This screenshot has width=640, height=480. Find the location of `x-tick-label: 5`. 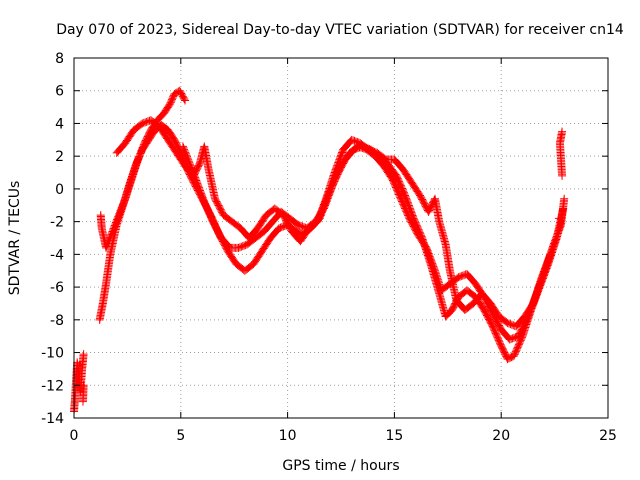

x-tick-label: 5 is located at coordinates (180, 436).